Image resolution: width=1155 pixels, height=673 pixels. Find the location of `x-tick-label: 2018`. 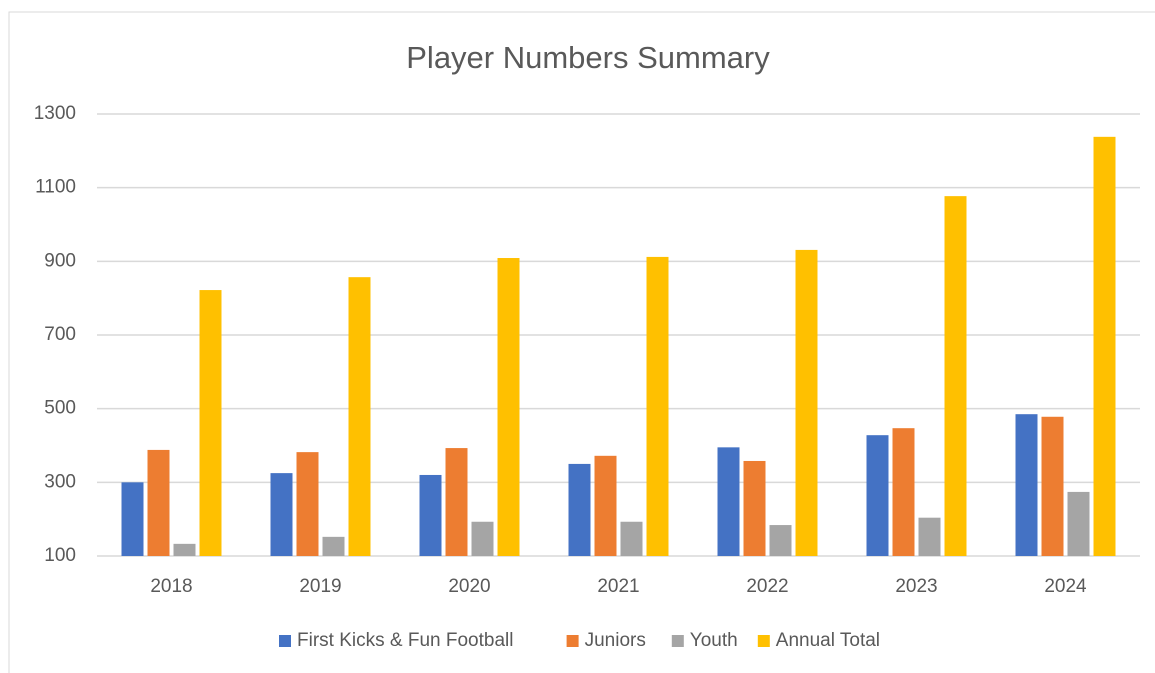

x-tick-label: 2018 is located at coordinates (171, 586).